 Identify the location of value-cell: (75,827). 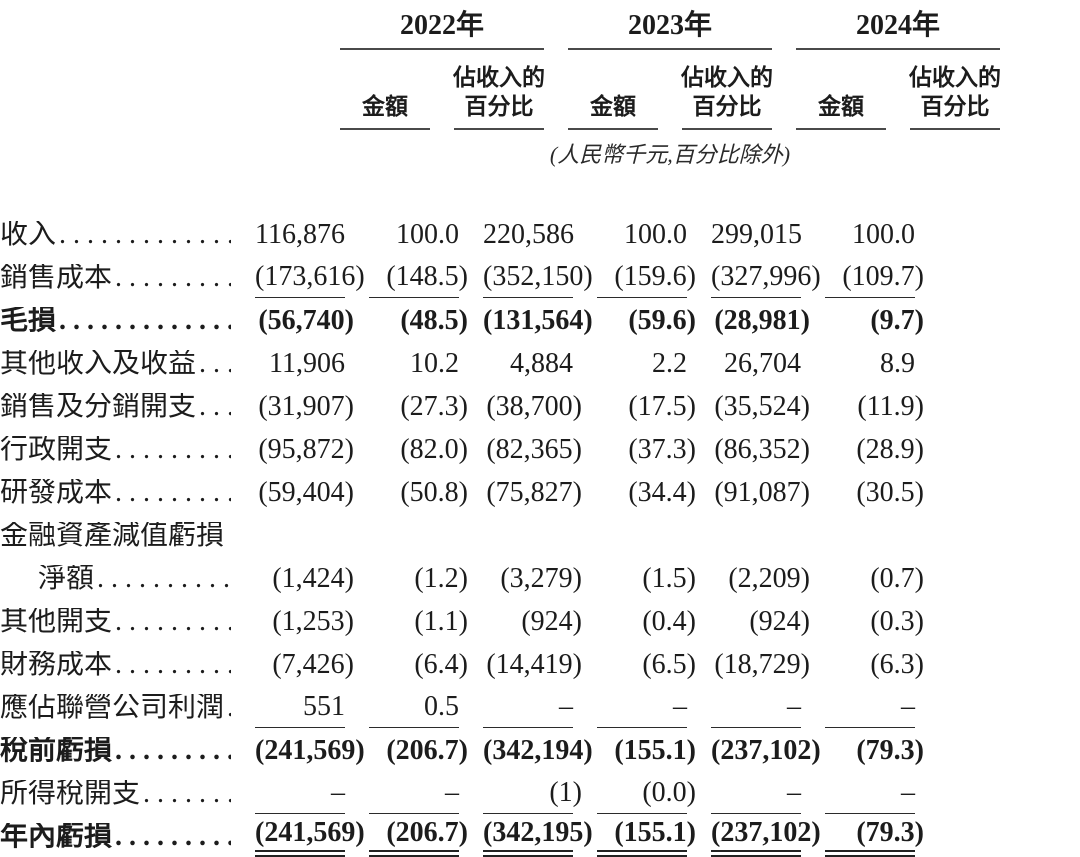
(532, 496).